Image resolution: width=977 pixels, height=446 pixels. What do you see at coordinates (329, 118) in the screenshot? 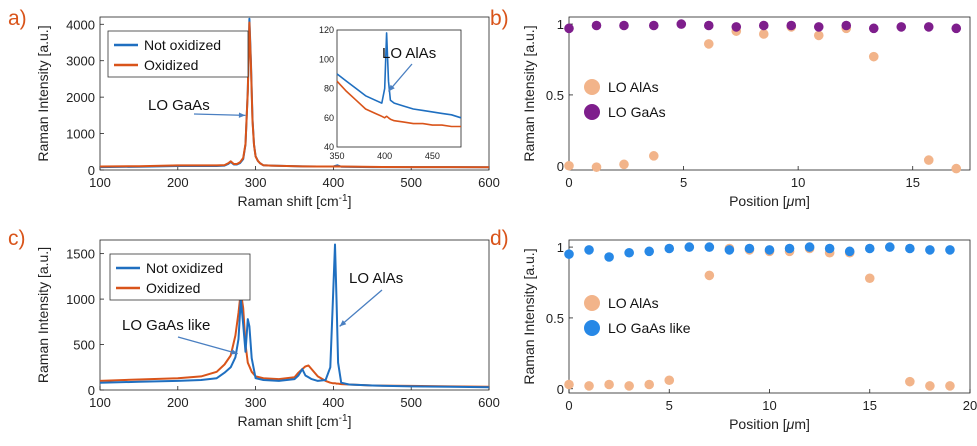
I see `inset-y-tick-label: 60` at bounding box center [329, 118].